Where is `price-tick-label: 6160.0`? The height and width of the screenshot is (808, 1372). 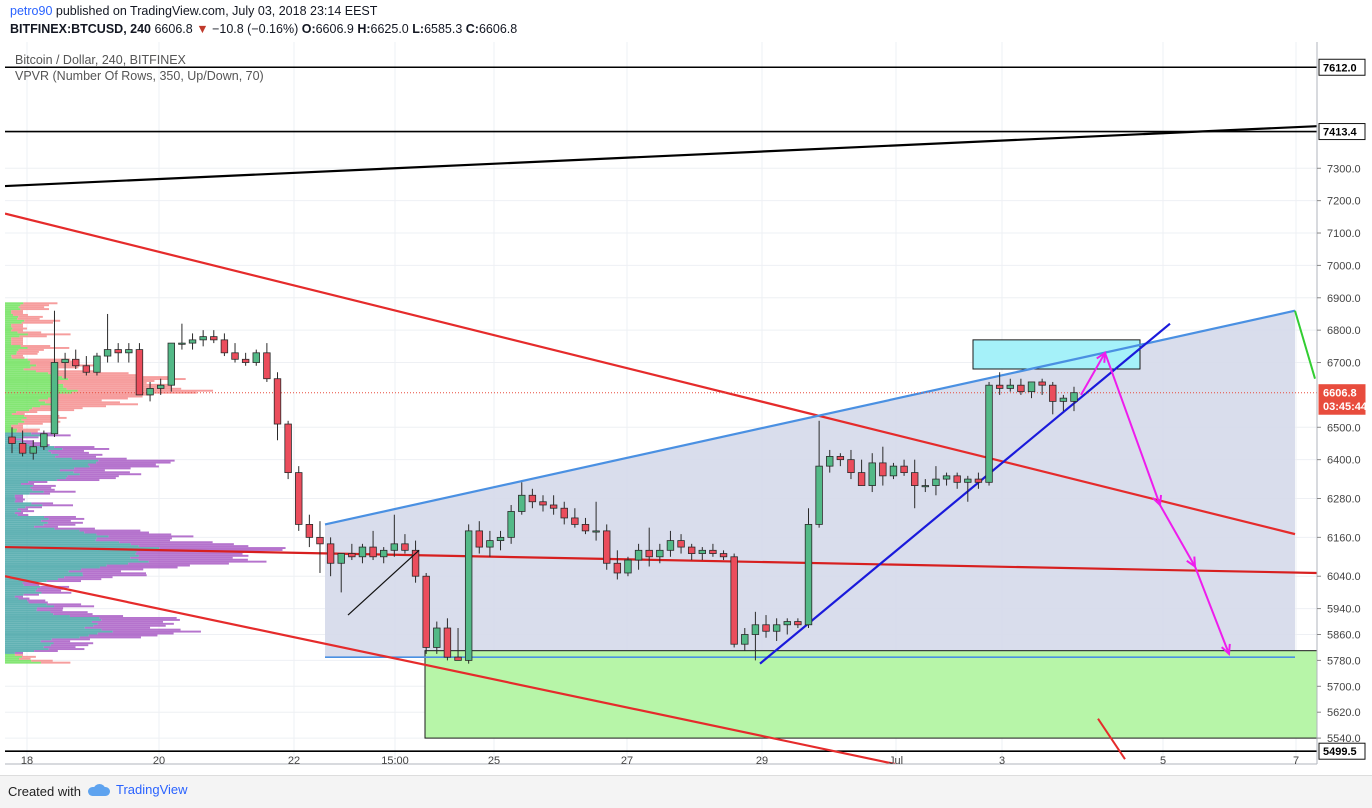
price-tick-label: 6160.0 is located at coordinates (1344, 538).